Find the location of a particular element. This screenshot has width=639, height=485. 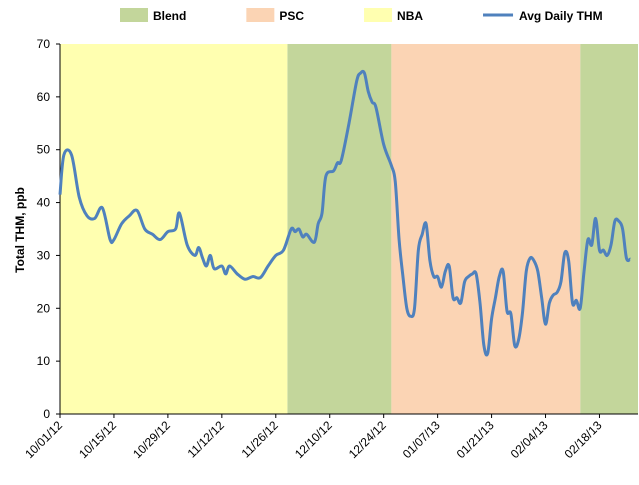

y-tick-label: 40 is located at coordinates (44, 203).